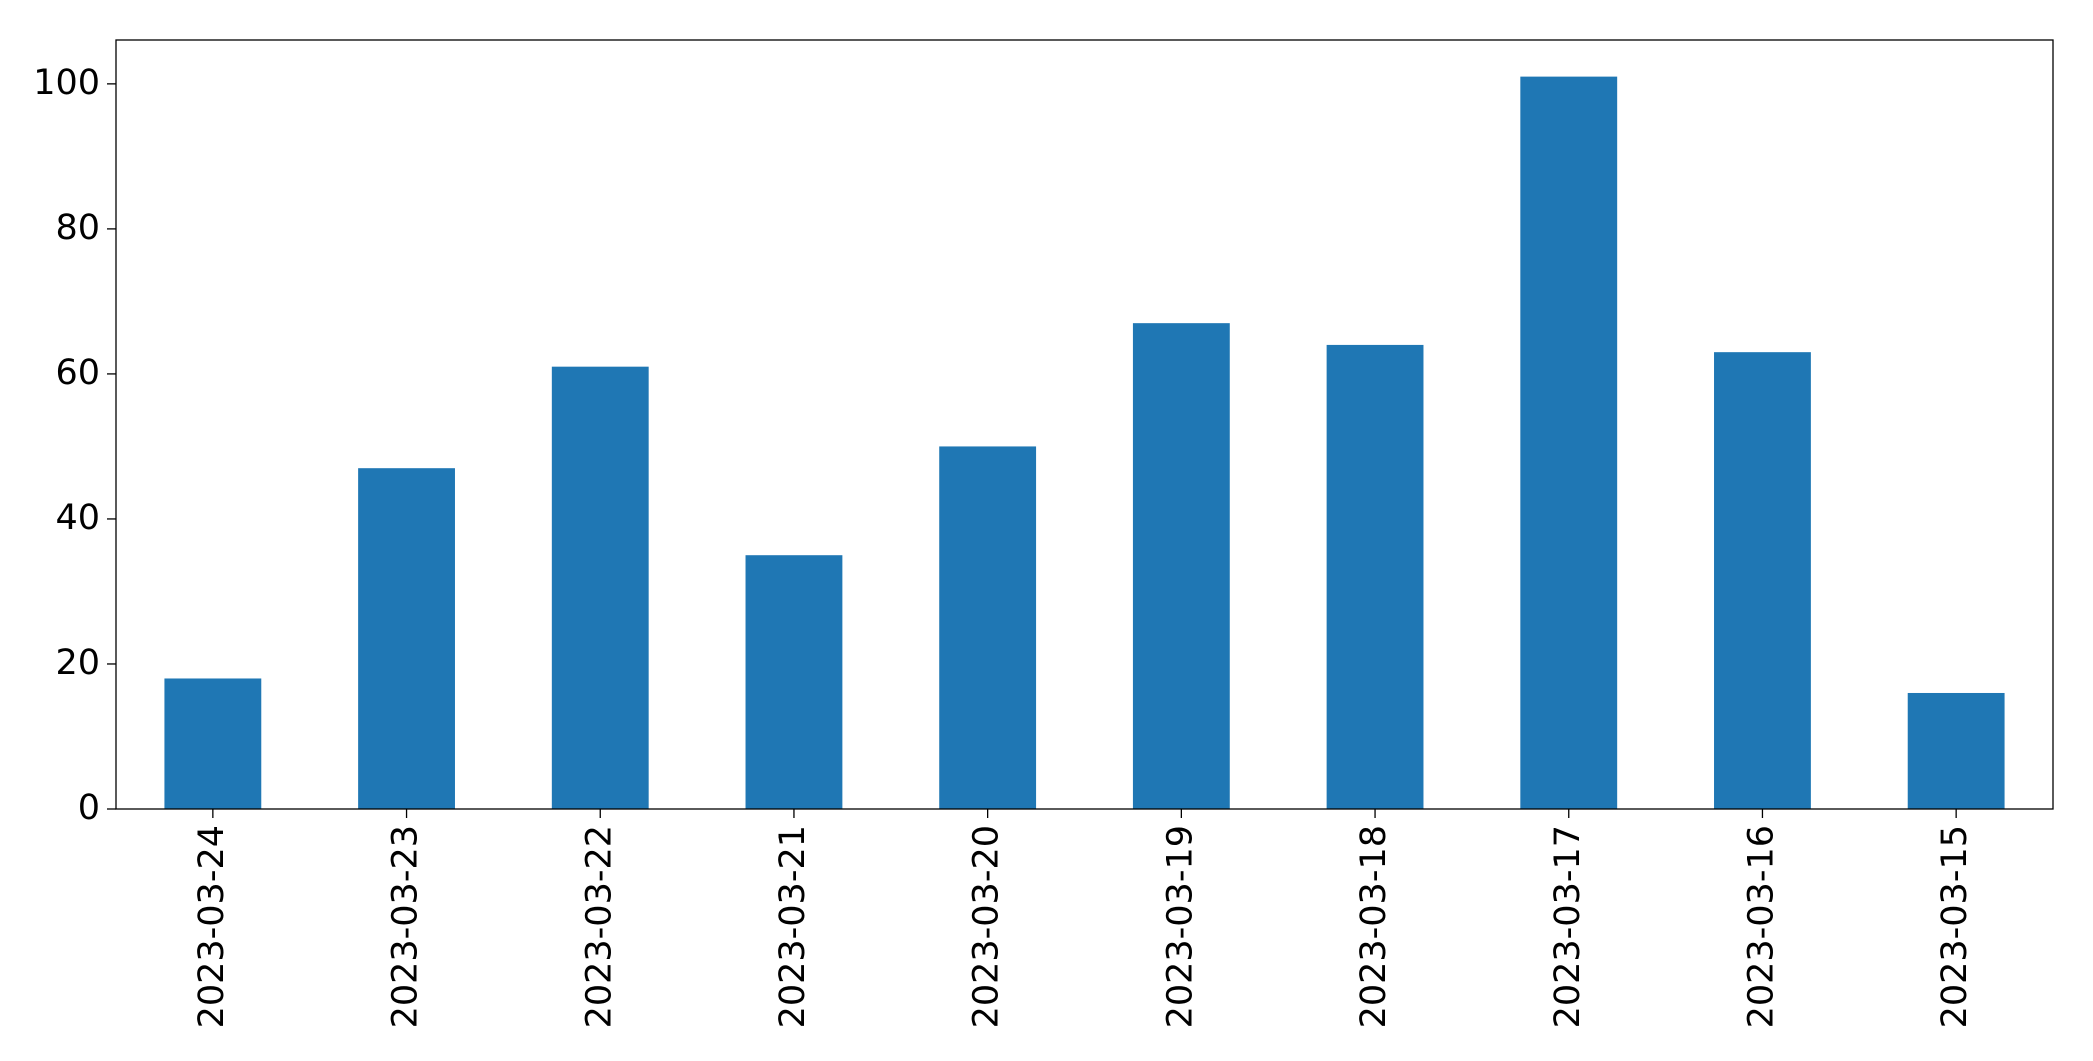 The height and width of the screenshot is (1061, 2093). Describe the element at coordinates (77, 518) in the screenshot. I see `y-tick-label: 40` at that location.